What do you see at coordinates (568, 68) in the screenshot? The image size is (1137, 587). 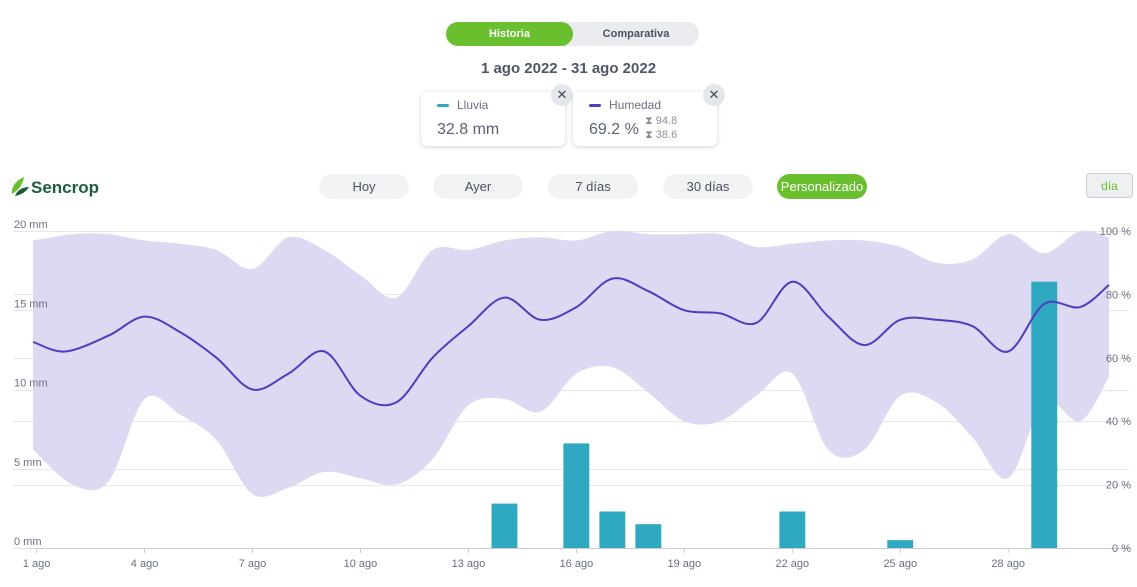 I see `date-range: 1 ago 2022 - 31 ago 2022` at bounding box center [568, 68].